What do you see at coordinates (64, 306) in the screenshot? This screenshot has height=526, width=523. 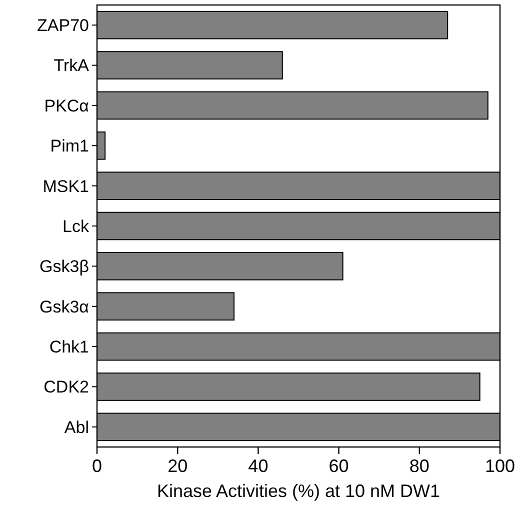 I see `y-tick-label: Gsk3α` at bounding box center [64, 306].